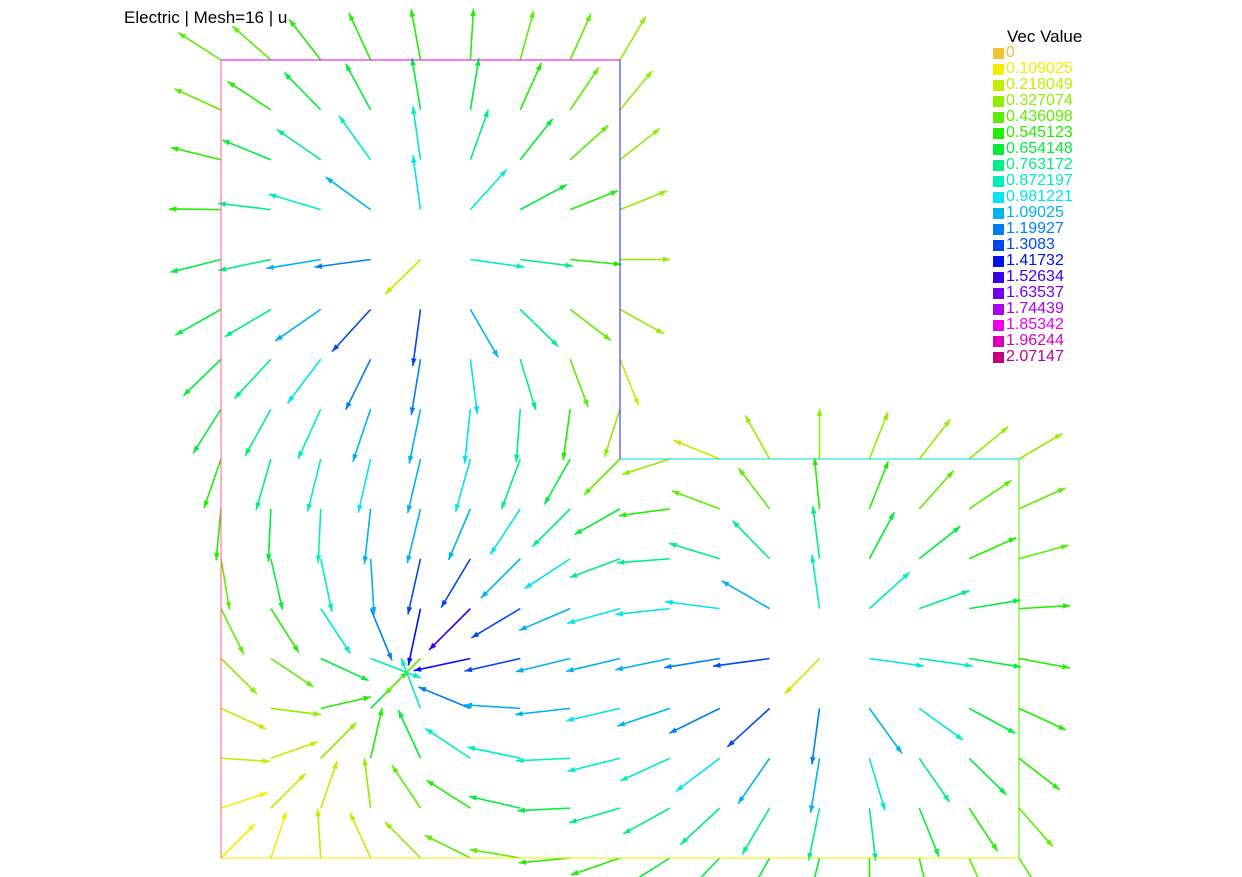 This screenshot has height=877, width=1242. What do you see at coordinates (1033, 181) in the screenshot?
I see `legend-entry: 0.872197` at bounding box center [1033, 181].